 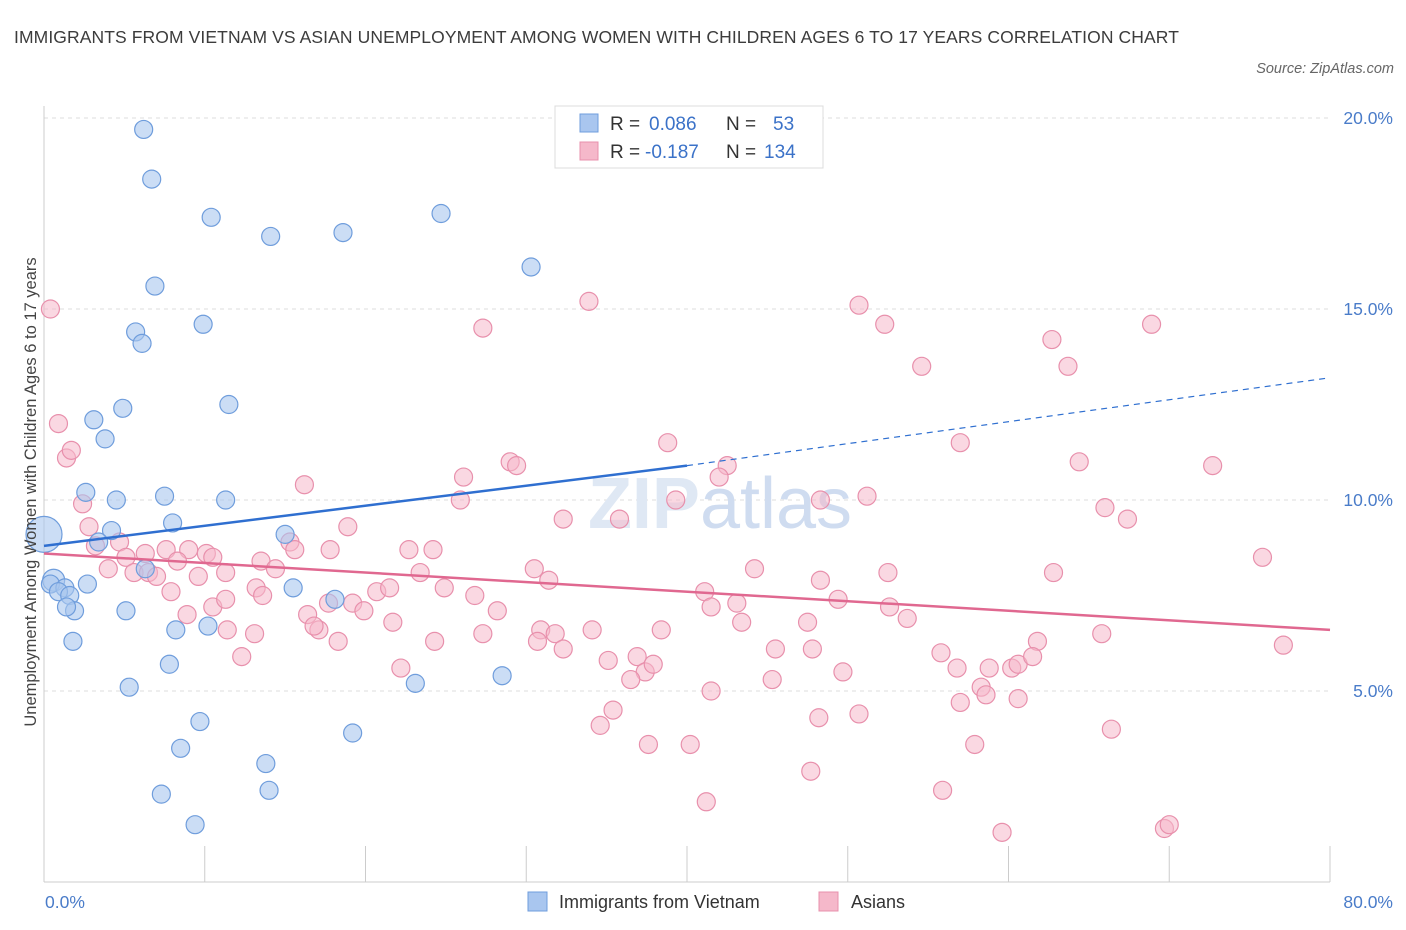 What do you see at coordinates (365, 506) in the screenshot?
I see `trend-line-vietnam` at bounding box center [365, 506].